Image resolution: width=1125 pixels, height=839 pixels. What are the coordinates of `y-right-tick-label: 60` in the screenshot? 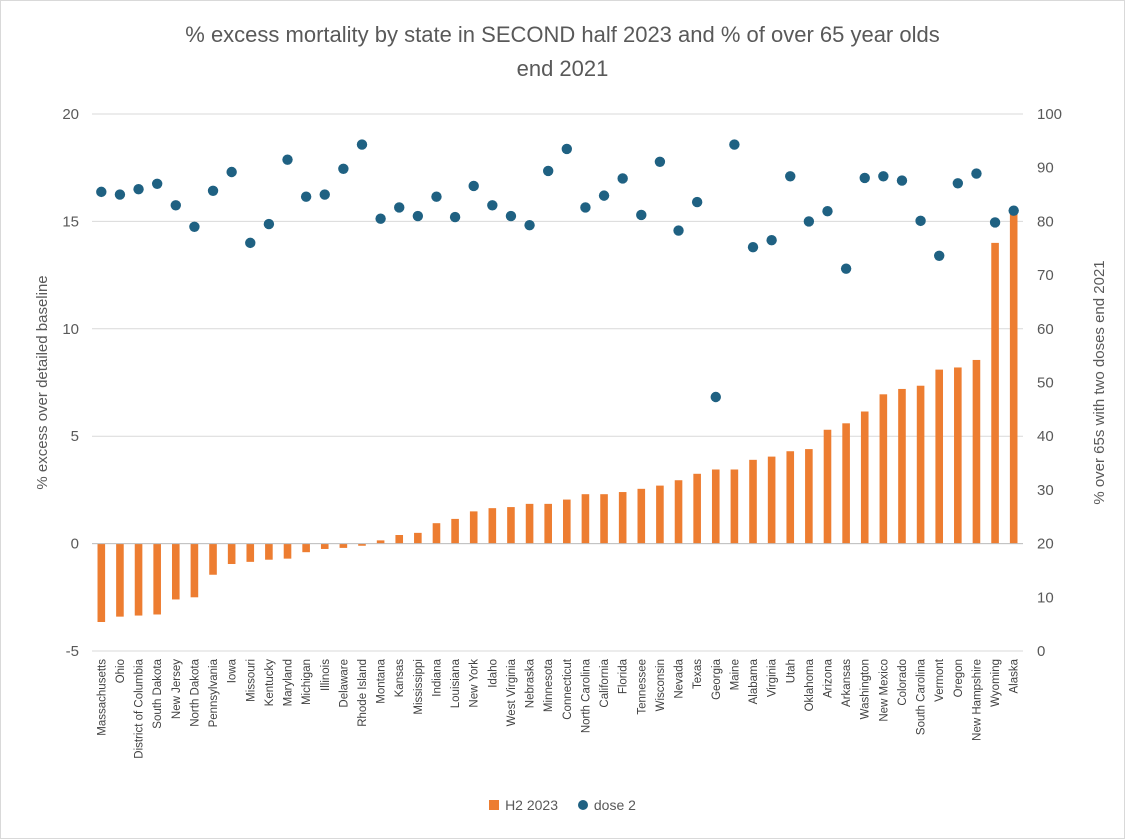 It's located at (1045, 329).